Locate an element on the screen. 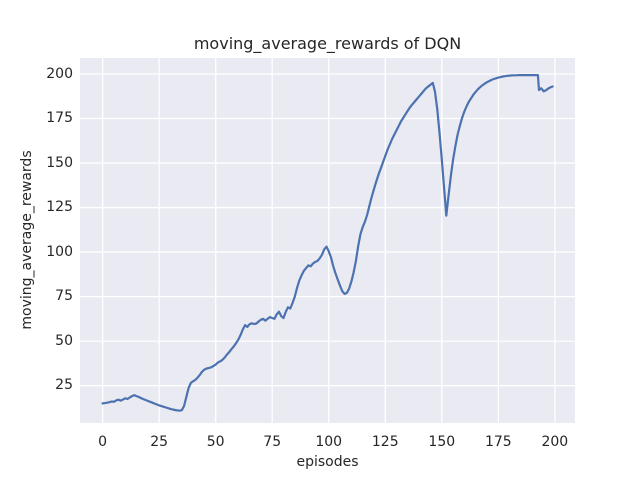 The height and width of the screenshot is (480, 640). chart-title: moving_average_rewards of DQN is located at coordinates (327, 43).